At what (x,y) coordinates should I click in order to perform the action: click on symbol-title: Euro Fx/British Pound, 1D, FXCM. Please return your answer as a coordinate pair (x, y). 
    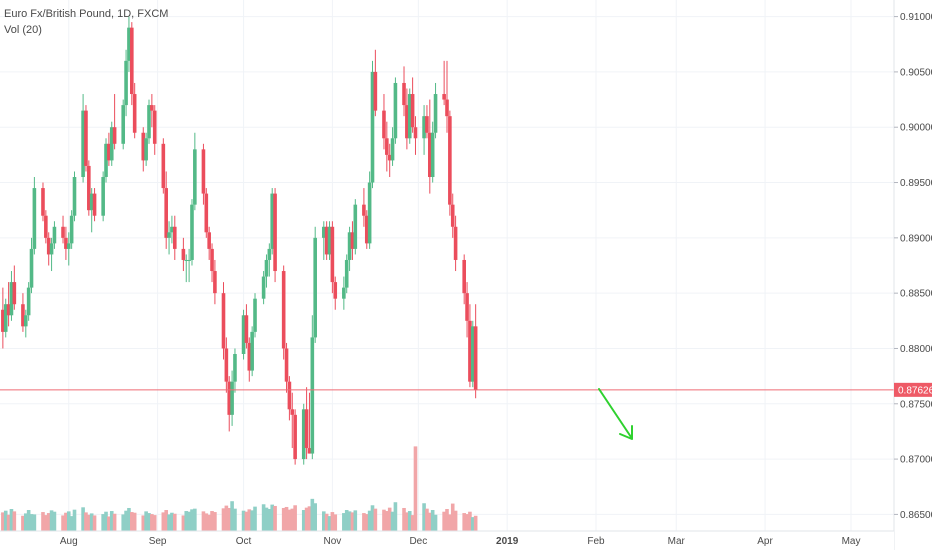
    Looking at the image, I should click on (86, 14).